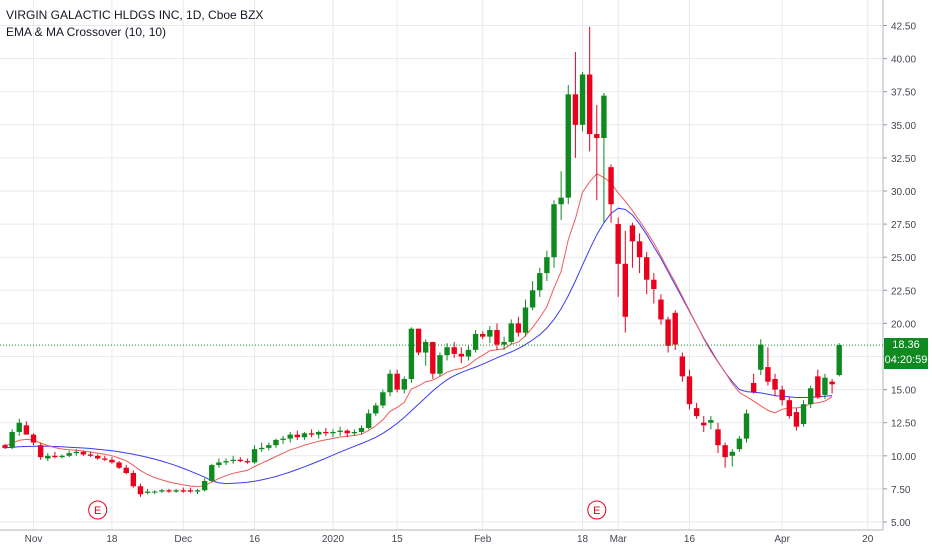 Image resolution: width=932 pixels, height=550 pixels. What do you see at coordinates (441, 537) in the screenshot?
I see `time-axis: Nov 18 Dec 16 2020 15 Feb 18 Mar 16 Apr 20` at bounding box center [441, 537].